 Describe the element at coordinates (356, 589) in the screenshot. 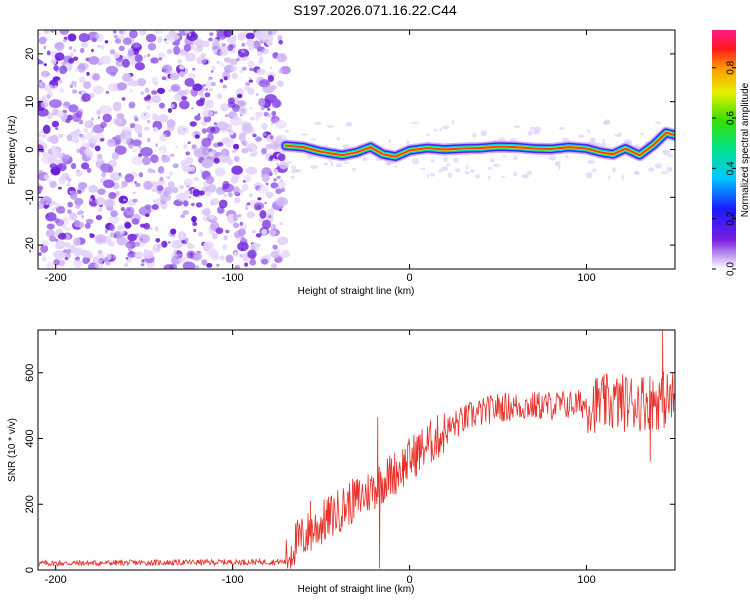

I see `snr-x-label: Height of straight line (km)` at that location.